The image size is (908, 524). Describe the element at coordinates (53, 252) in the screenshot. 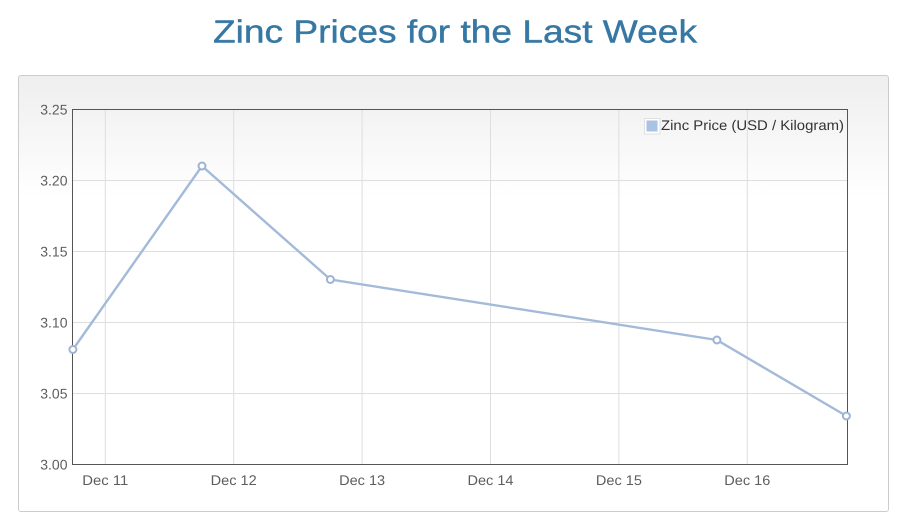

I see `svg-text: 3.15` at that location.